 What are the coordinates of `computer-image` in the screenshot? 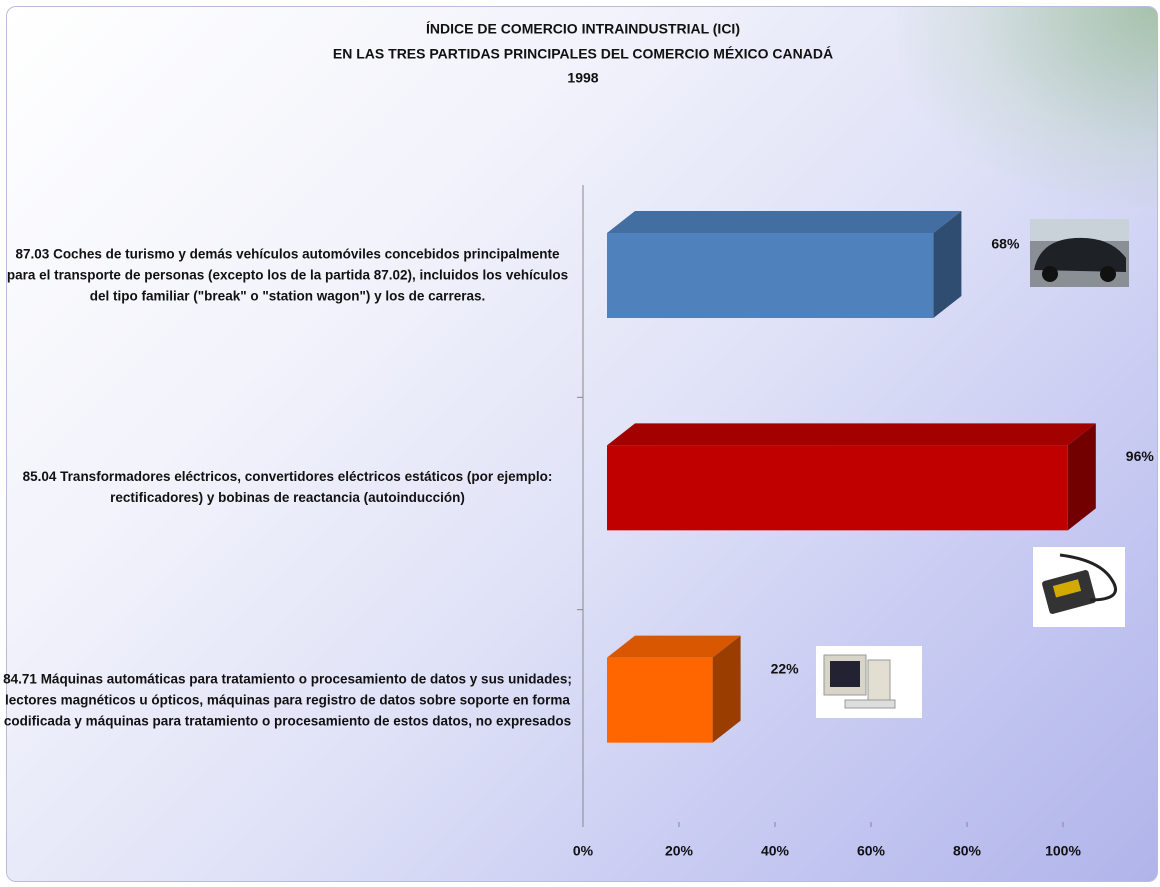 It's located at (869, 682).